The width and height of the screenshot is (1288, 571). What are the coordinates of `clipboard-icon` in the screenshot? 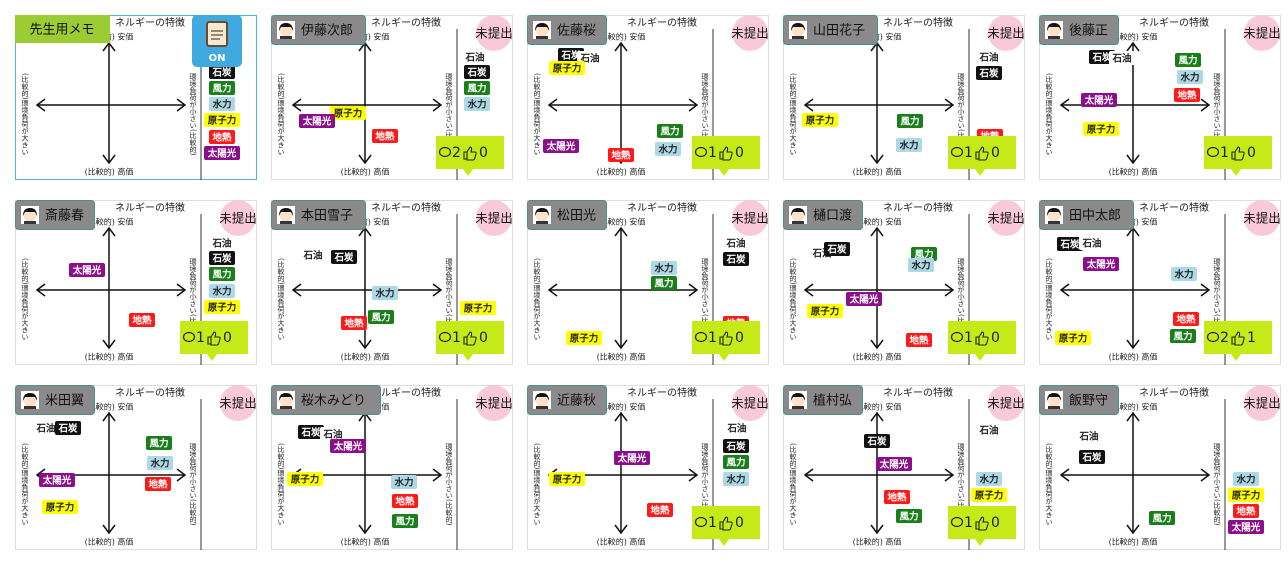 It's located at (217, 34).